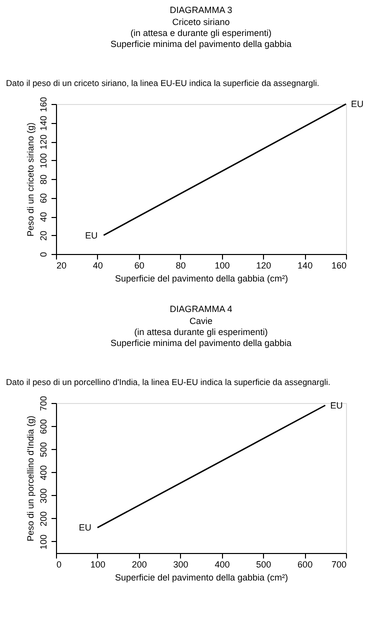  Describe the element at coordinates (201, 332) in the screenshot. I see `chart-subtitle: Cavie (in attesa durante gli esperimenti) Superficie minima del pavimento della gabbia` at that location.